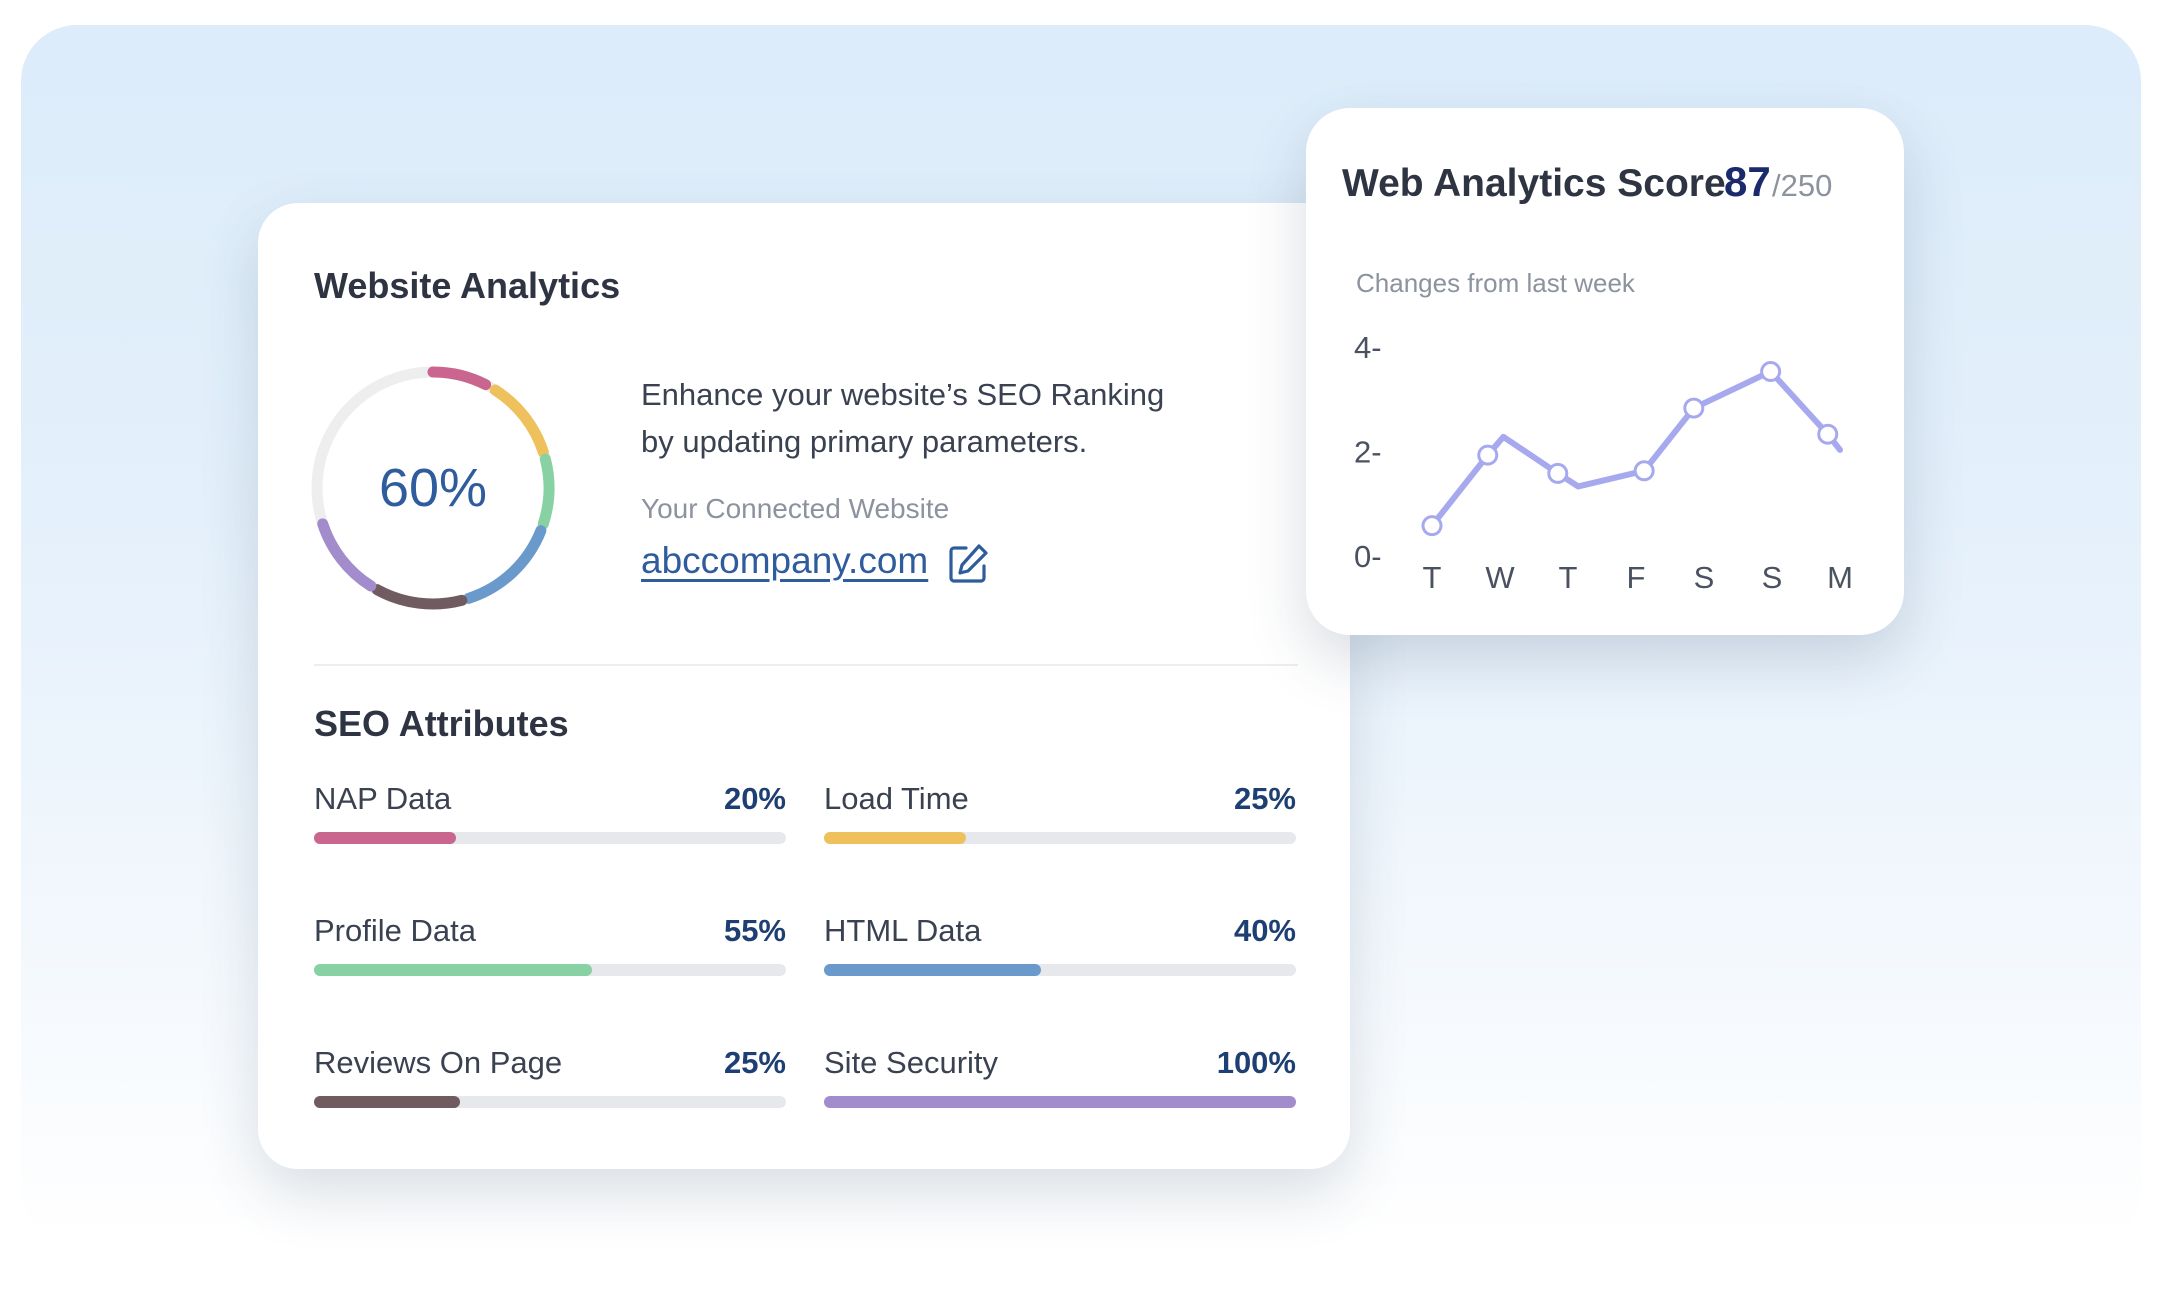 The height and width of the screenshot is (1298, 2160). Describe the element at coordinates (1495, 283) in the screenshot. I see `changes-label: Changes from last week` at that location.